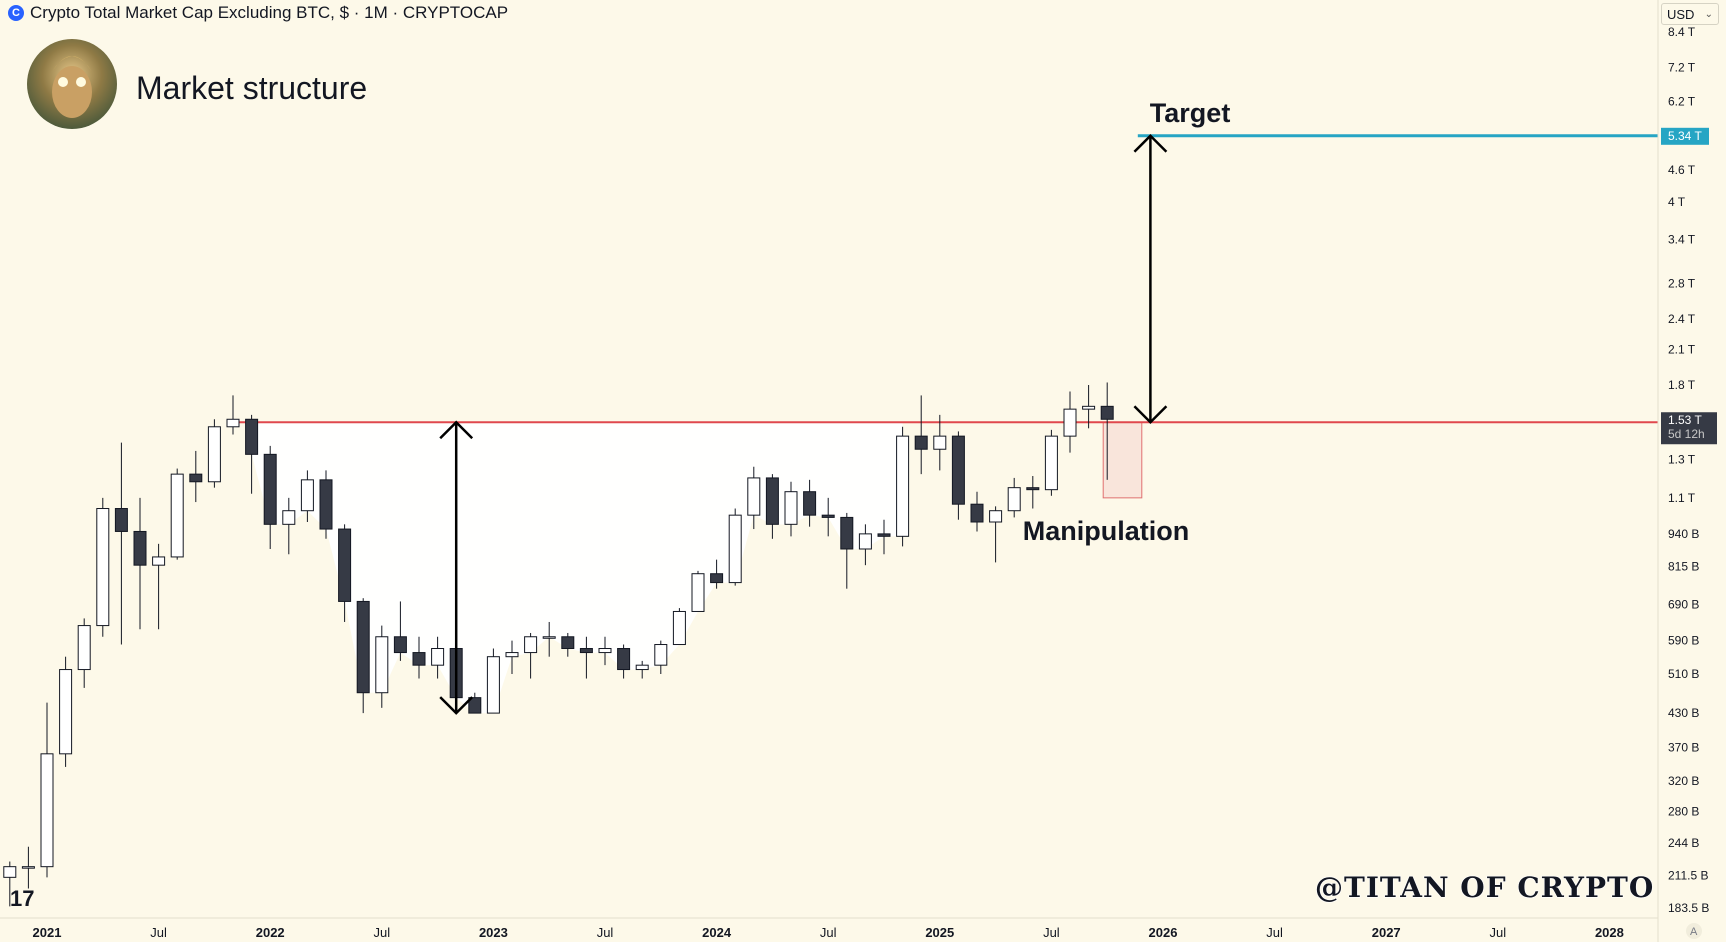  I want to click on x-tick-label: 2023, so click(493, 932).